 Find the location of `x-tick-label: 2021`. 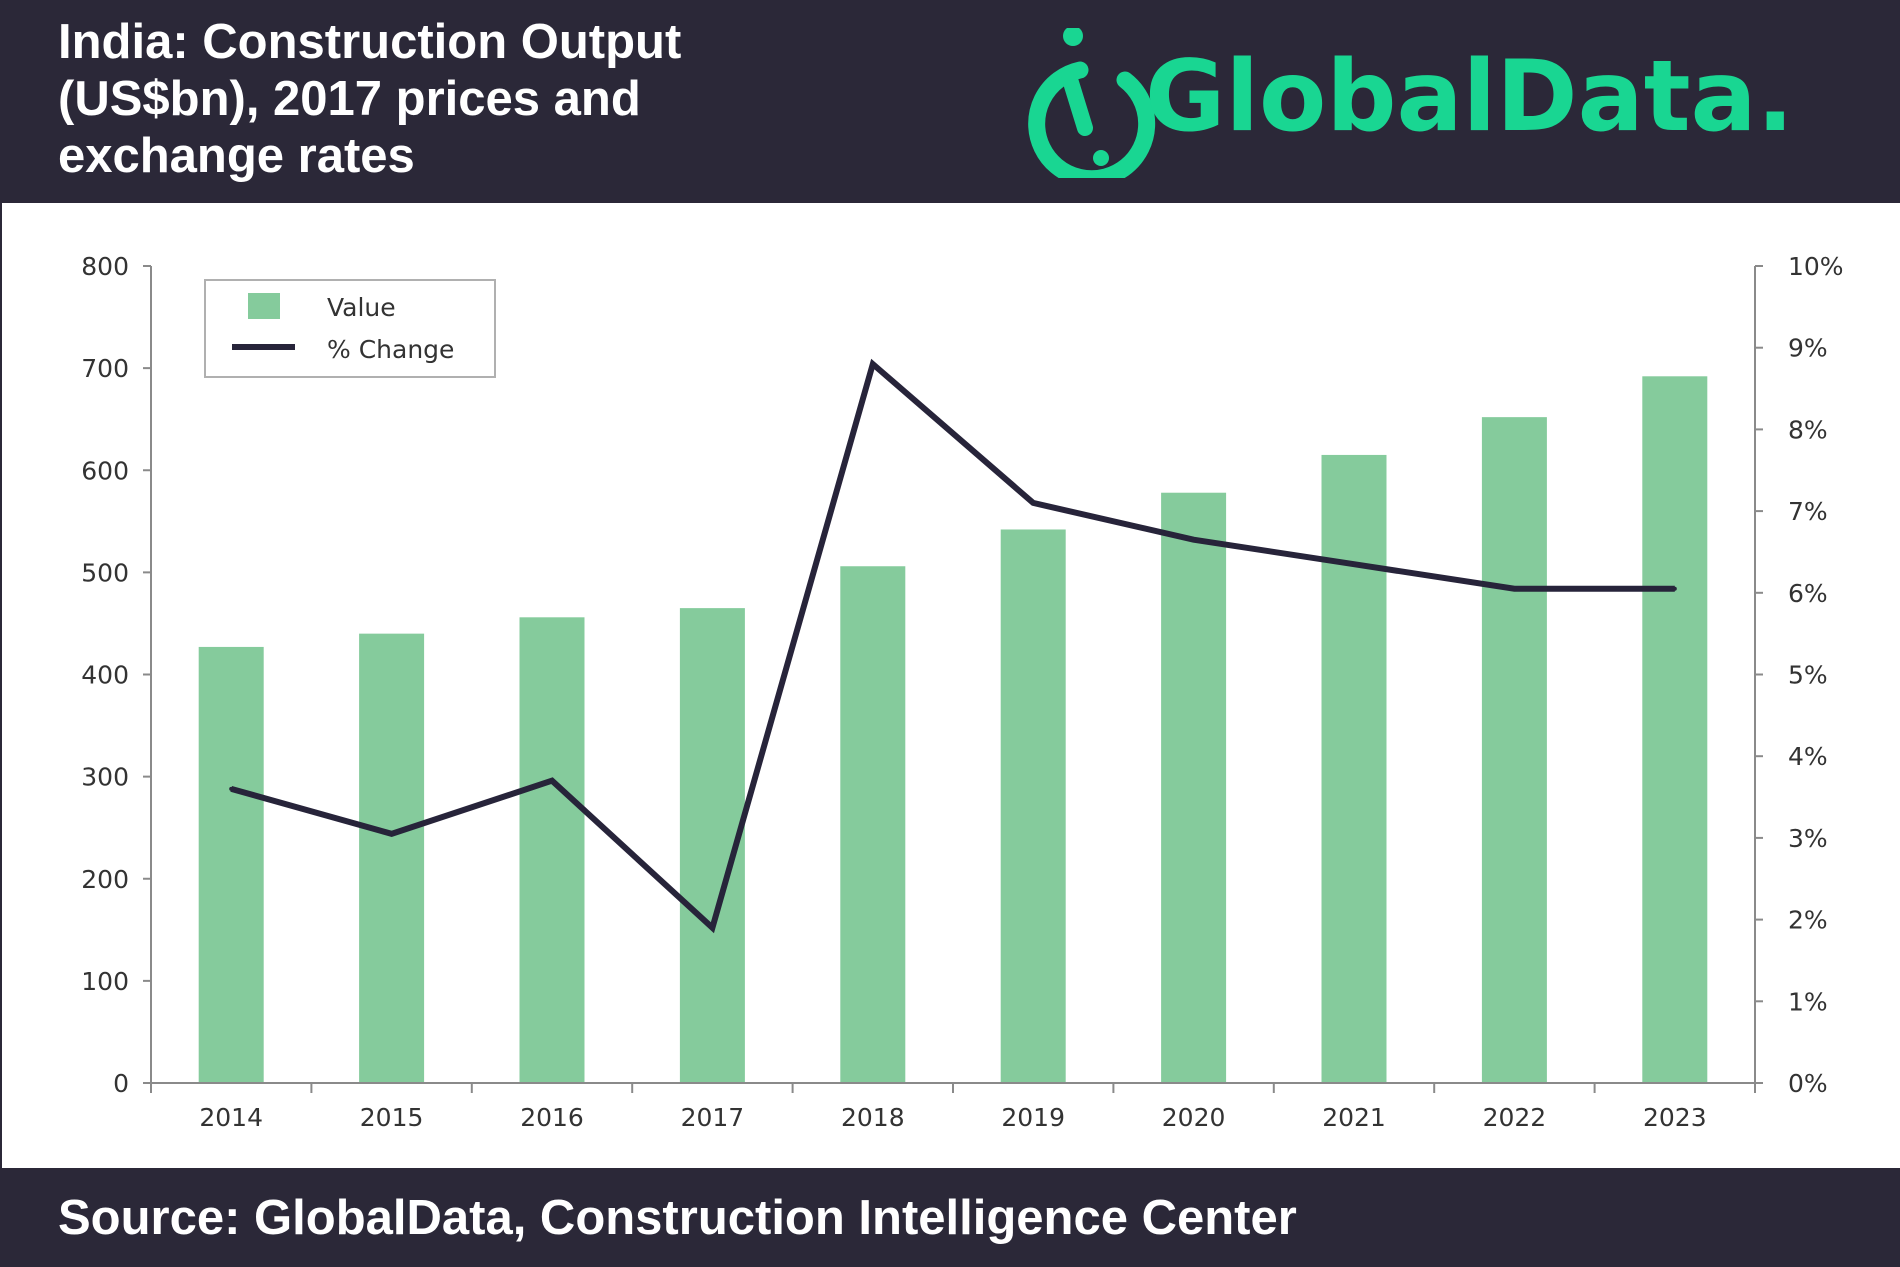

x-tick-label: 2021 is located at coordinates (1354, 1117).